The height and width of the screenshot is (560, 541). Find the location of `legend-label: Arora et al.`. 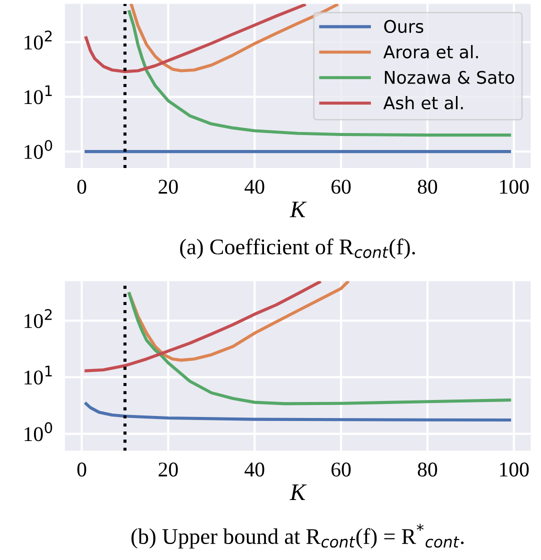

legend-label: Arora et al. is located at coordinates (430, 51).